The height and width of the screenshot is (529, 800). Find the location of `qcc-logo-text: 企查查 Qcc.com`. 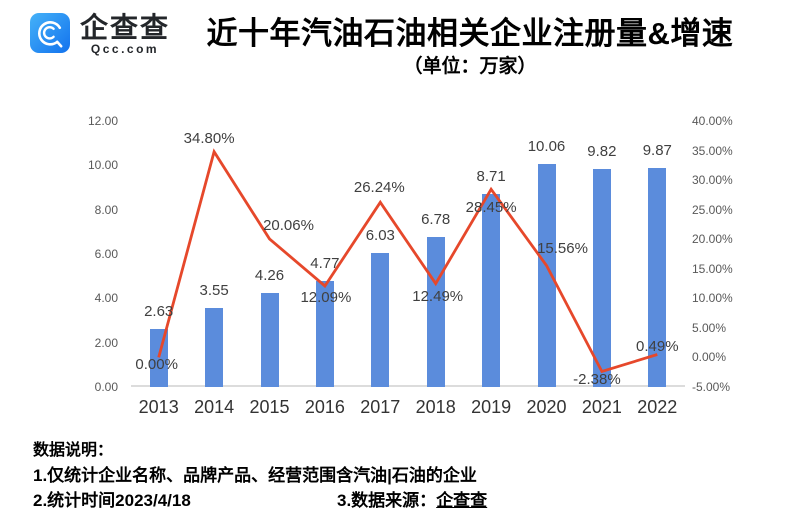

qcc-logo-text: 企查查 Qcc.com is located at coordinates (125, 34).